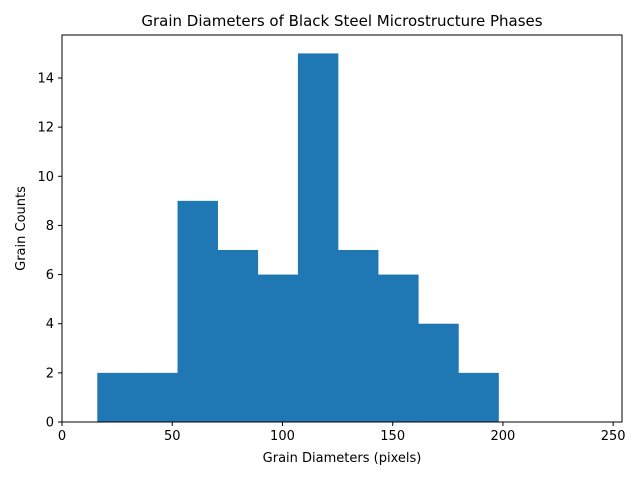 The image size is (640, 484). Describe the element at coordinates (342, 433) in the screenshot. I see `x-axis-ticks: 0 50 100 150 200 250` at that location.